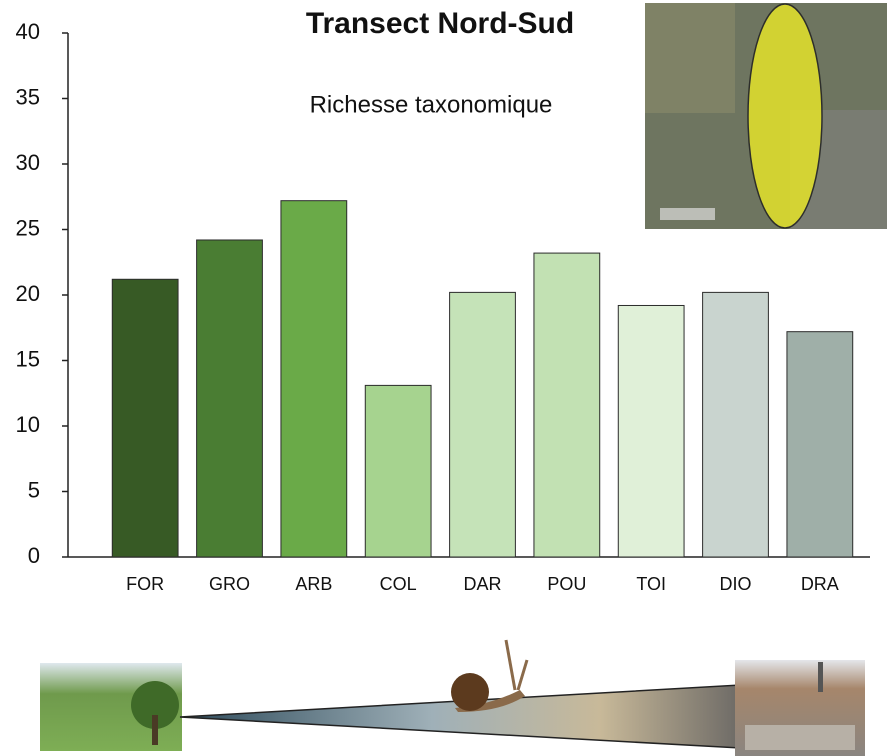 This screenshot has height=756, width=887. I want to click on snail, so click(490, 675).